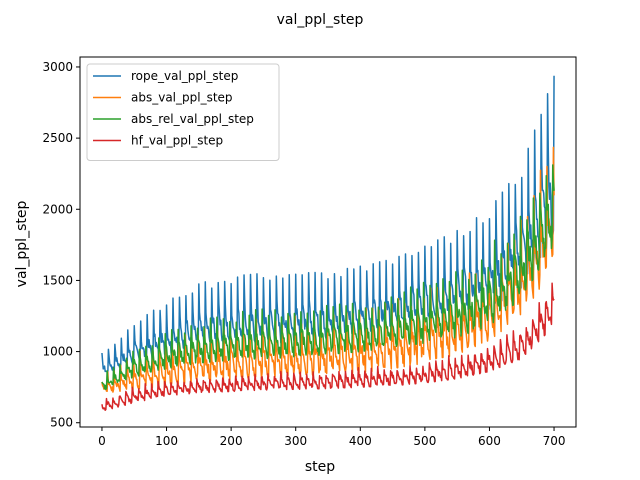  What do you see at coordinates (177, 141) in the screenshot?
I see `legend-label: hf_val_ppl_step` at bounding box center [177, 141].